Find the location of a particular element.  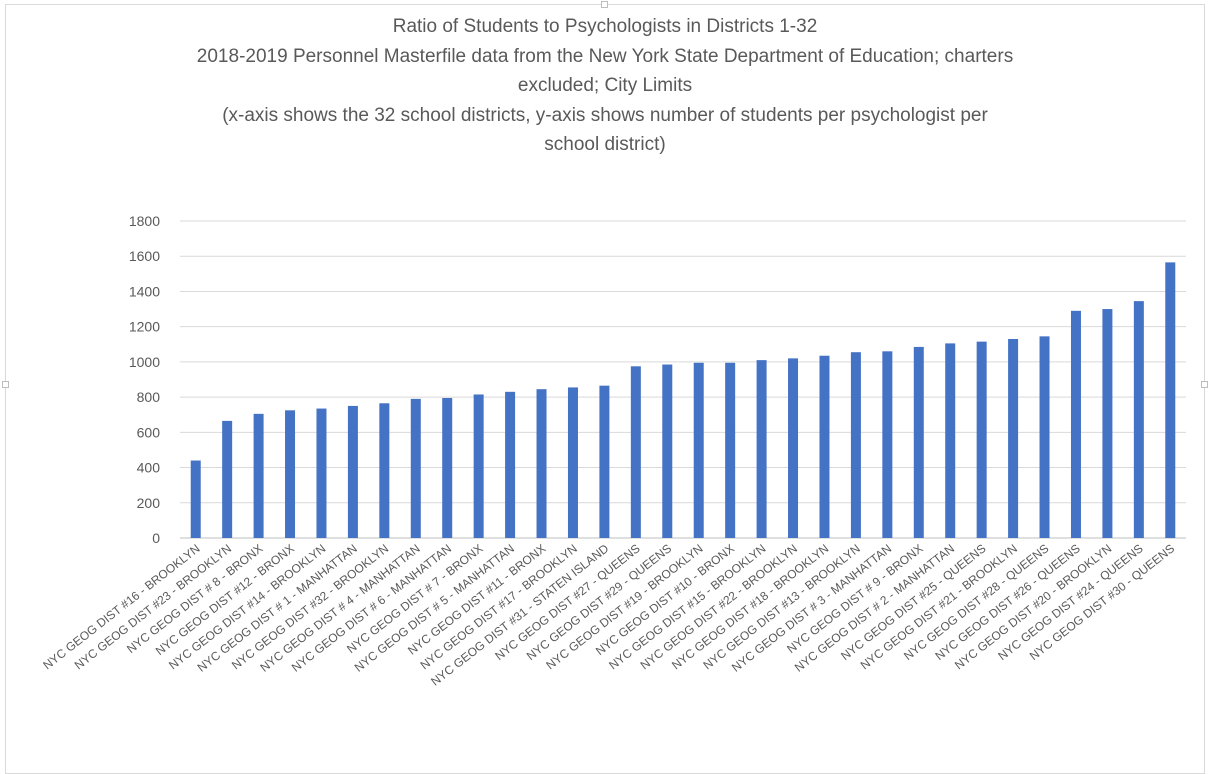

resize-handle-right is located at coordinates (1204, 384).